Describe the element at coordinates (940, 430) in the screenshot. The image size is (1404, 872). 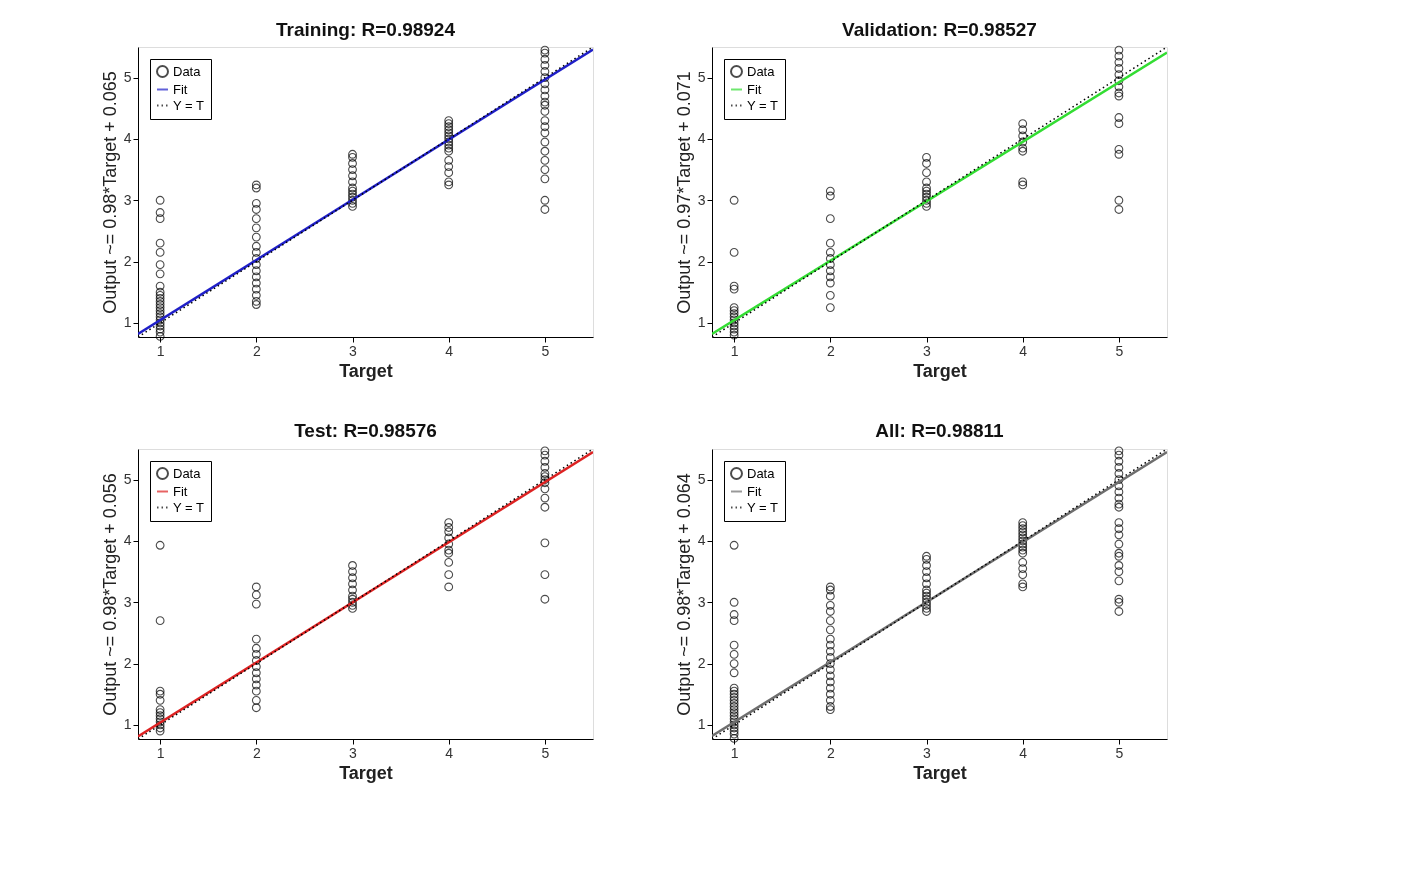
I see `chart-title: All: R=0.98811` at that location.